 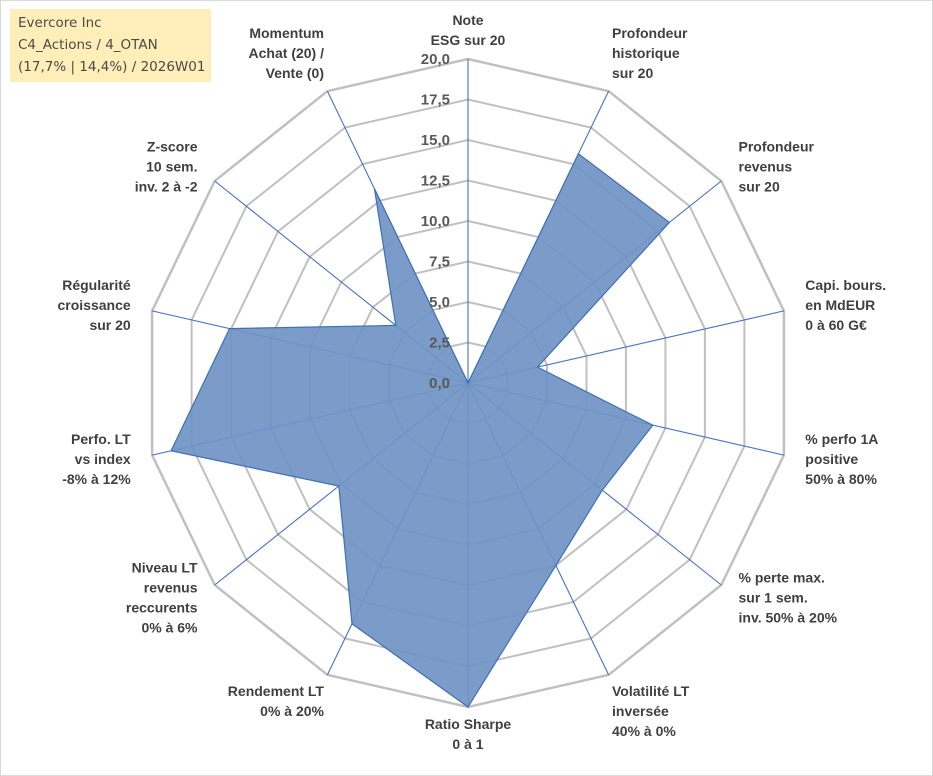 I want to click on category-label: Régularité croissance sur 20, so click(x=94, y=305).